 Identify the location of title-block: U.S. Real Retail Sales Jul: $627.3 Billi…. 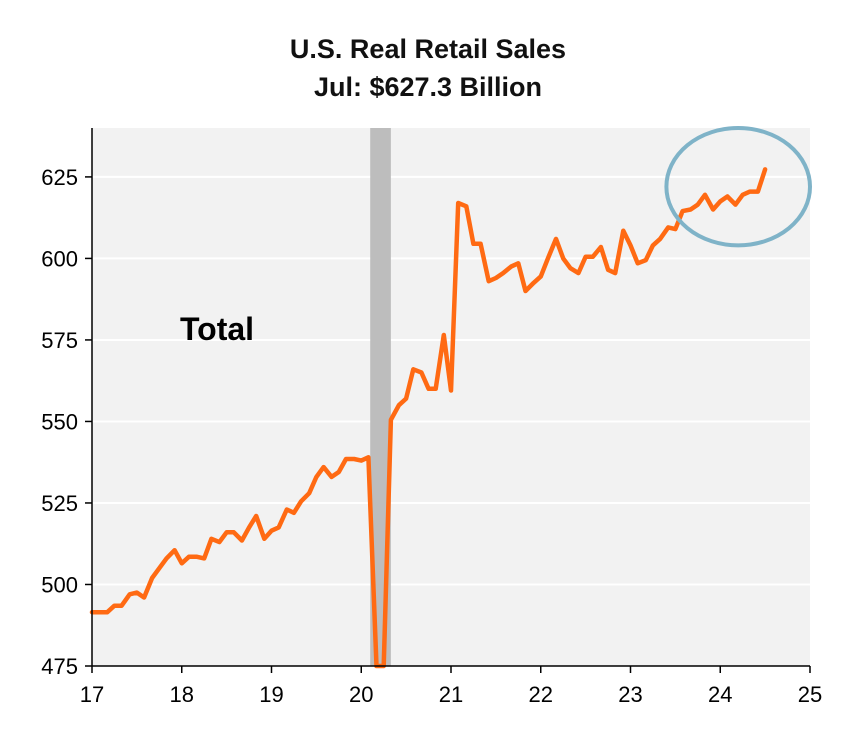
(428, 68).